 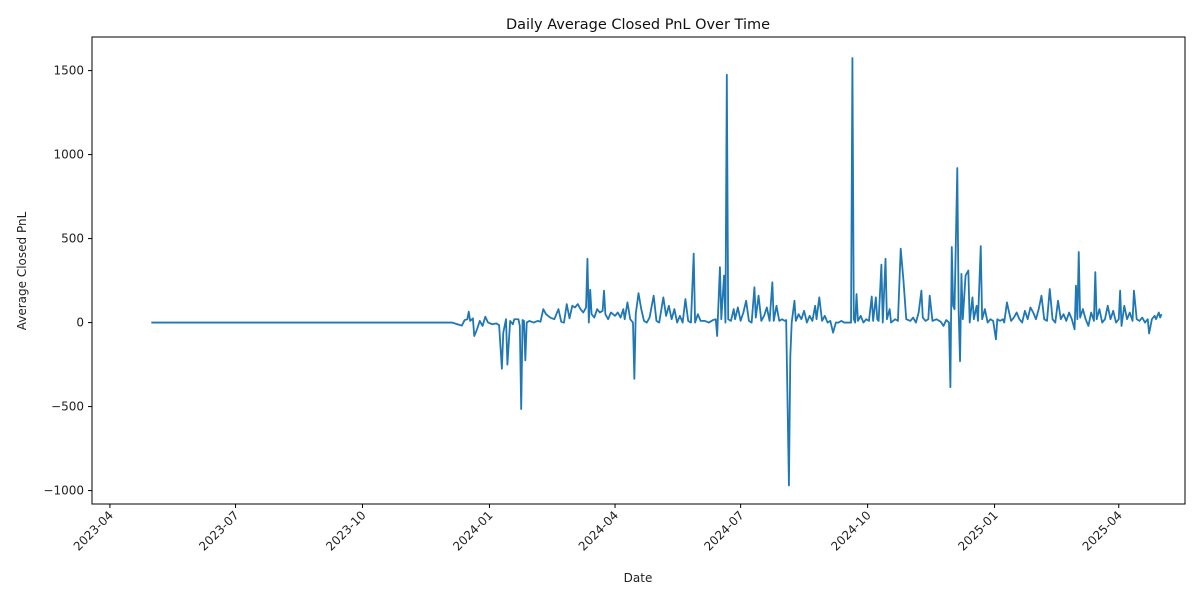 What do you see at coordinates (68, 155) in the screenshot?
I see `y-tick-label: 1000` at bounding box center [68, 155].